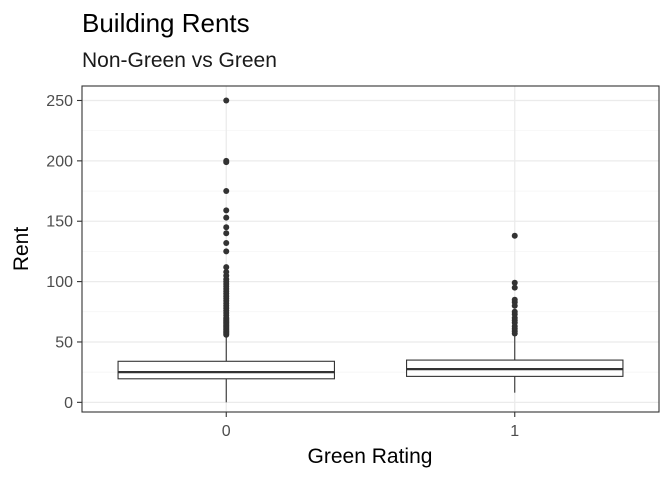  Describe the element at coordinates (59, 101) in the screenshot. I see `y-tick-label: 250` at that location.